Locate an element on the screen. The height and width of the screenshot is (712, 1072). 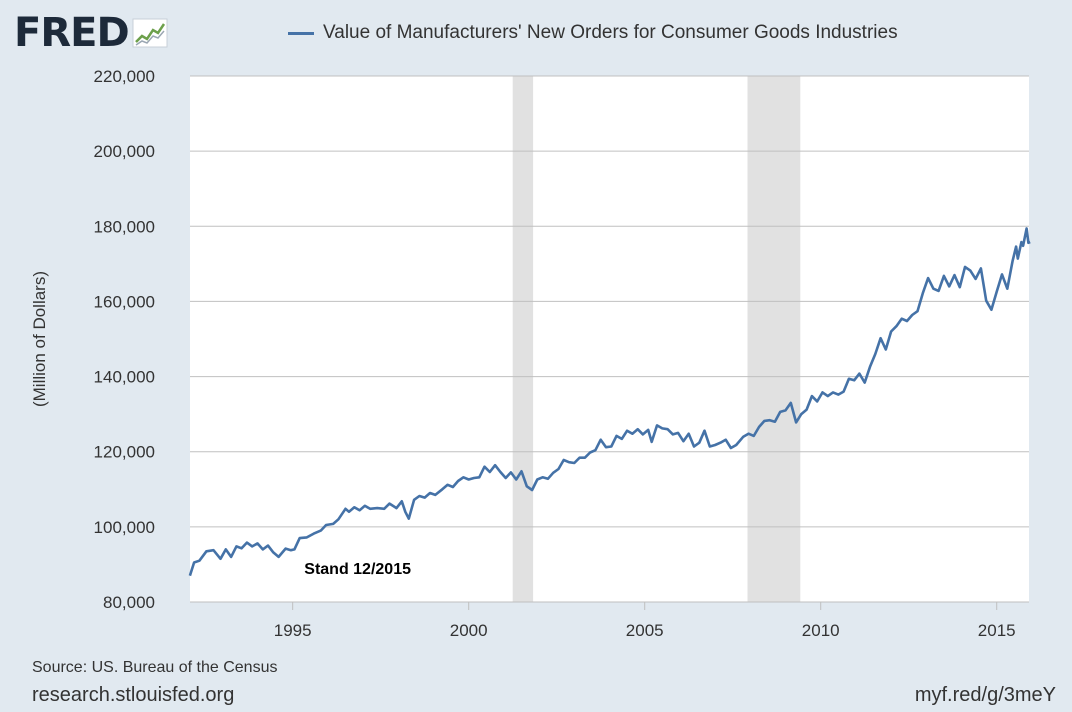
short-link: myf.red/g/3meY is located at coordinates (985, 695).